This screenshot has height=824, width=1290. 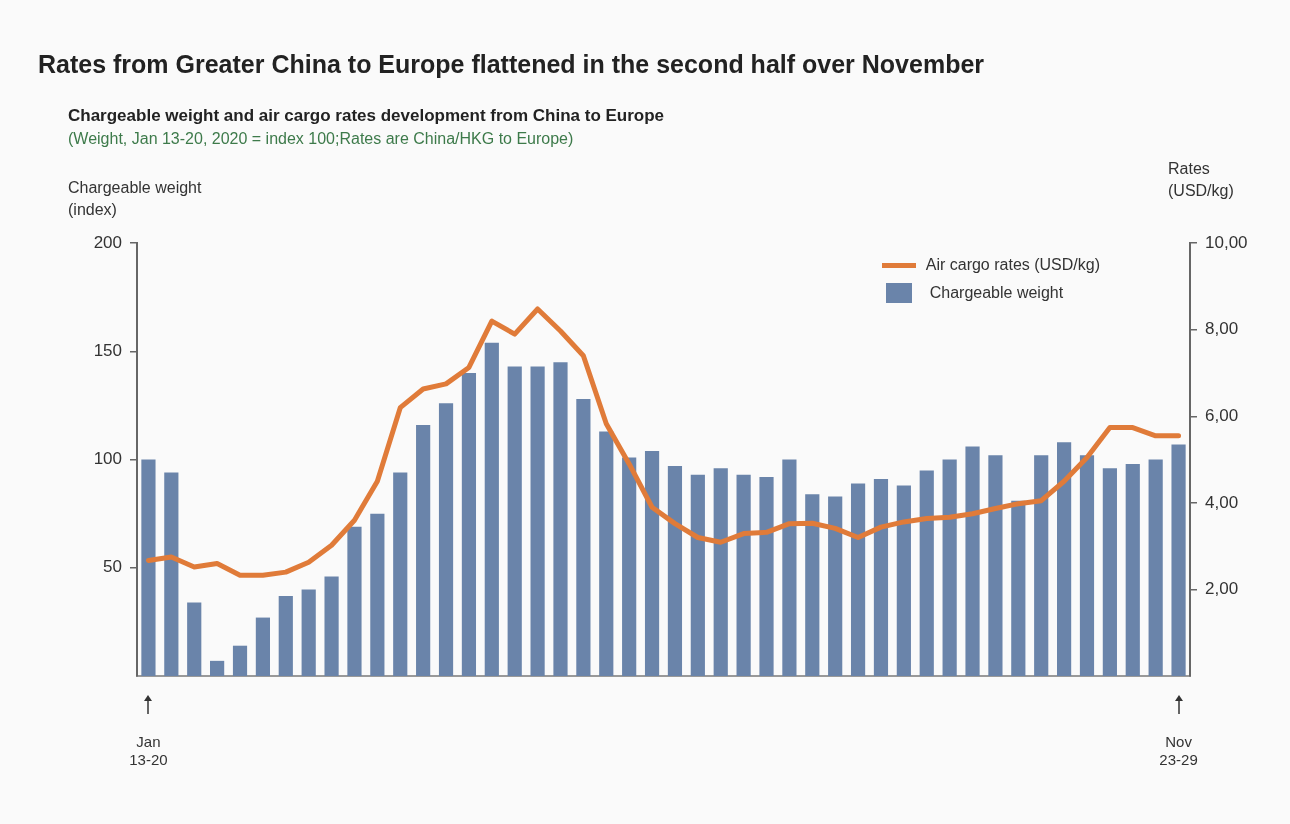 What do you see at coordinates (1222, 589) in the screenshot?
I see `y2-tick-label: 2,00` at bounding box center [1222, 589].